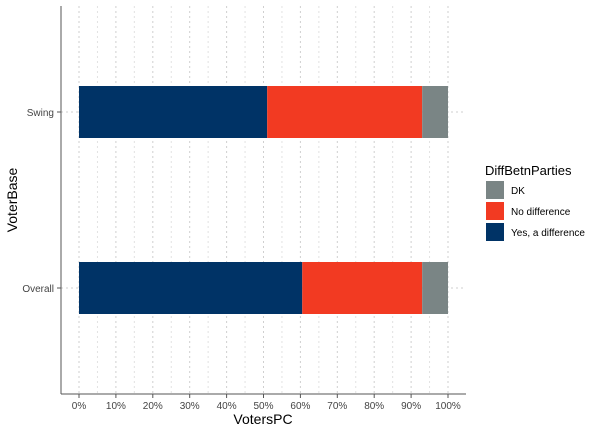  Describe the element at coordinates (263, 406) in the screenshot. I see `x-tick-label: 50%` at that location.